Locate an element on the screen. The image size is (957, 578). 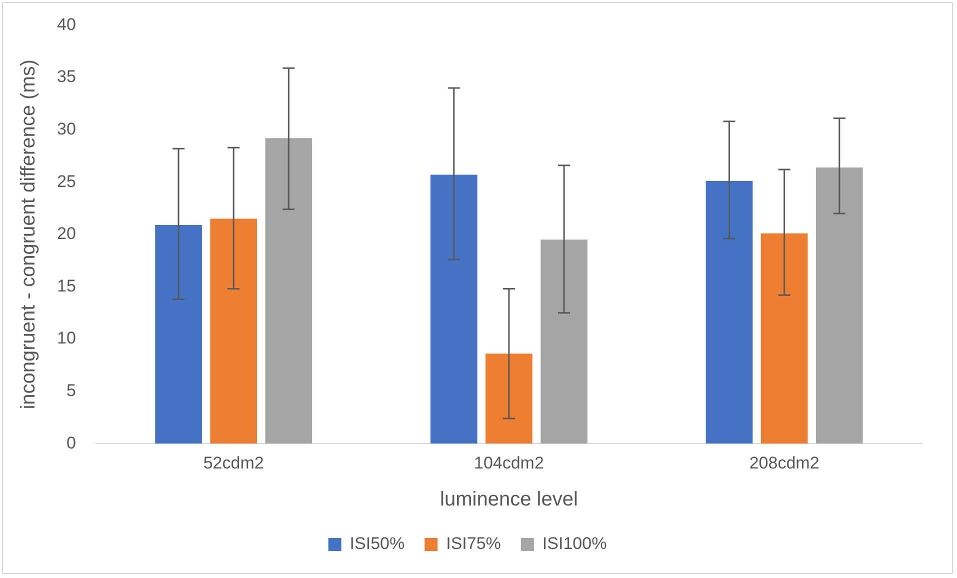
legend-label: ISI100% is located at coordinates (574, 544).